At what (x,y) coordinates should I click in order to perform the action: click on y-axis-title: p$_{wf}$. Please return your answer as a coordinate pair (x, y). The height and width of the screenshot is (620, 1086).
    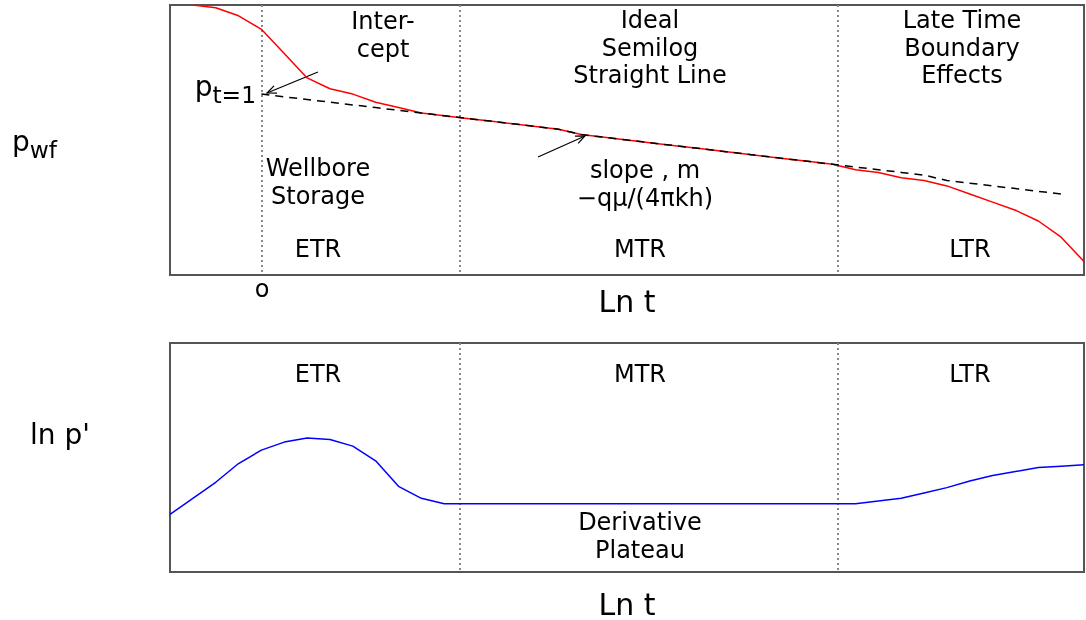
    Looking at the image, I should click on (35, 144).